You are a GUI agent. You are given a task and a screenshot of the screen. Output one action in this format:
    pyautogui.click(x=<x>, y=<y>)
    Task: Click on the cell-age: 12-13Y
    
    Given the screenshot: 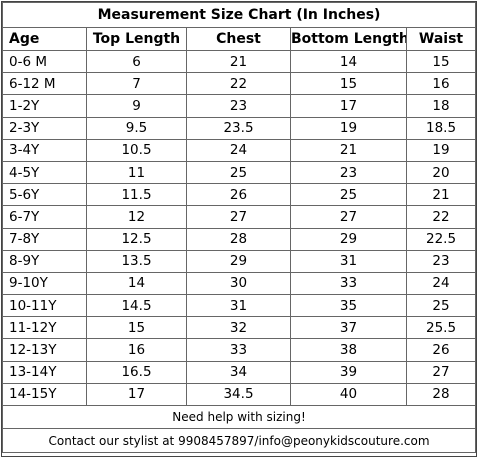 What is the action you would take?
    pyautogui.click(x=44, y=350)
    